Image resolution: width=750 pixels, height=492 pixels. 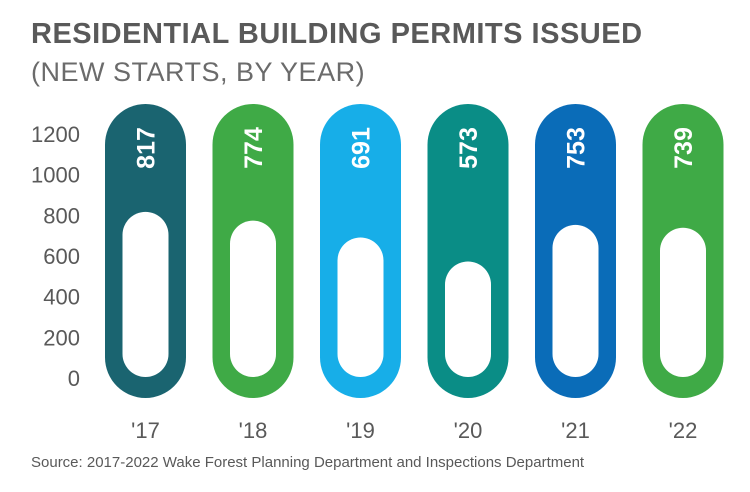 What do you see at coordinates (360, 430) in the screenshot?
I see `x-tick-label: '19` at bounding box center [360, 430].